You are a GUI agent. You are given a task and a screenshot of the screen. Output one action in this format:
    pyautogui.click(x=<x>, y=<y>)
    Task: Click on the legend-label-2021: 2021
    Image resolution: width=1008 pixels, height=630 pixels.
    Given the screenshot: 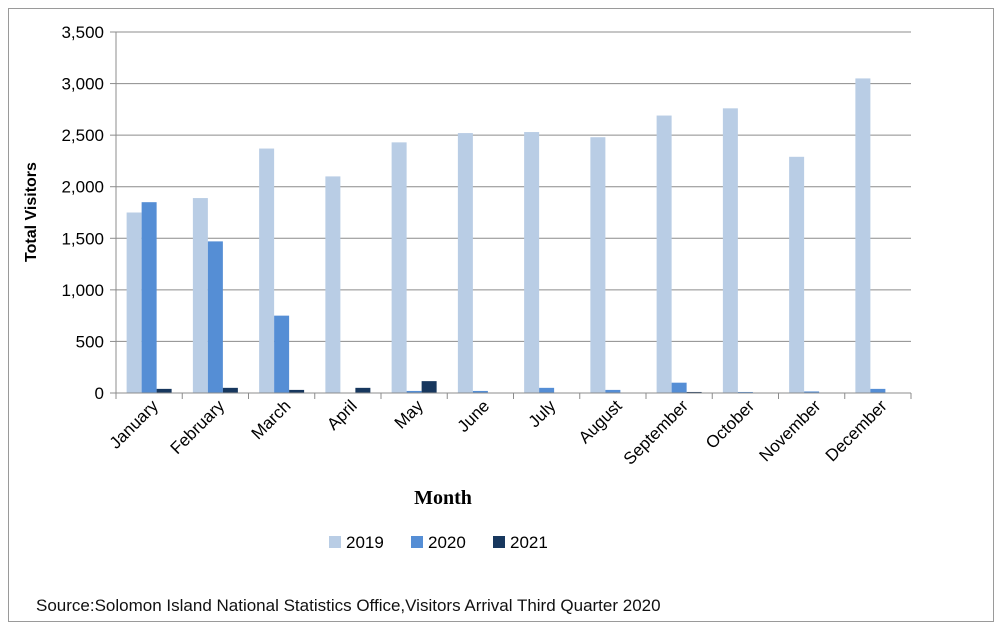 What is the action you would take?
    pyautogui.click(x=529, y=542)
    